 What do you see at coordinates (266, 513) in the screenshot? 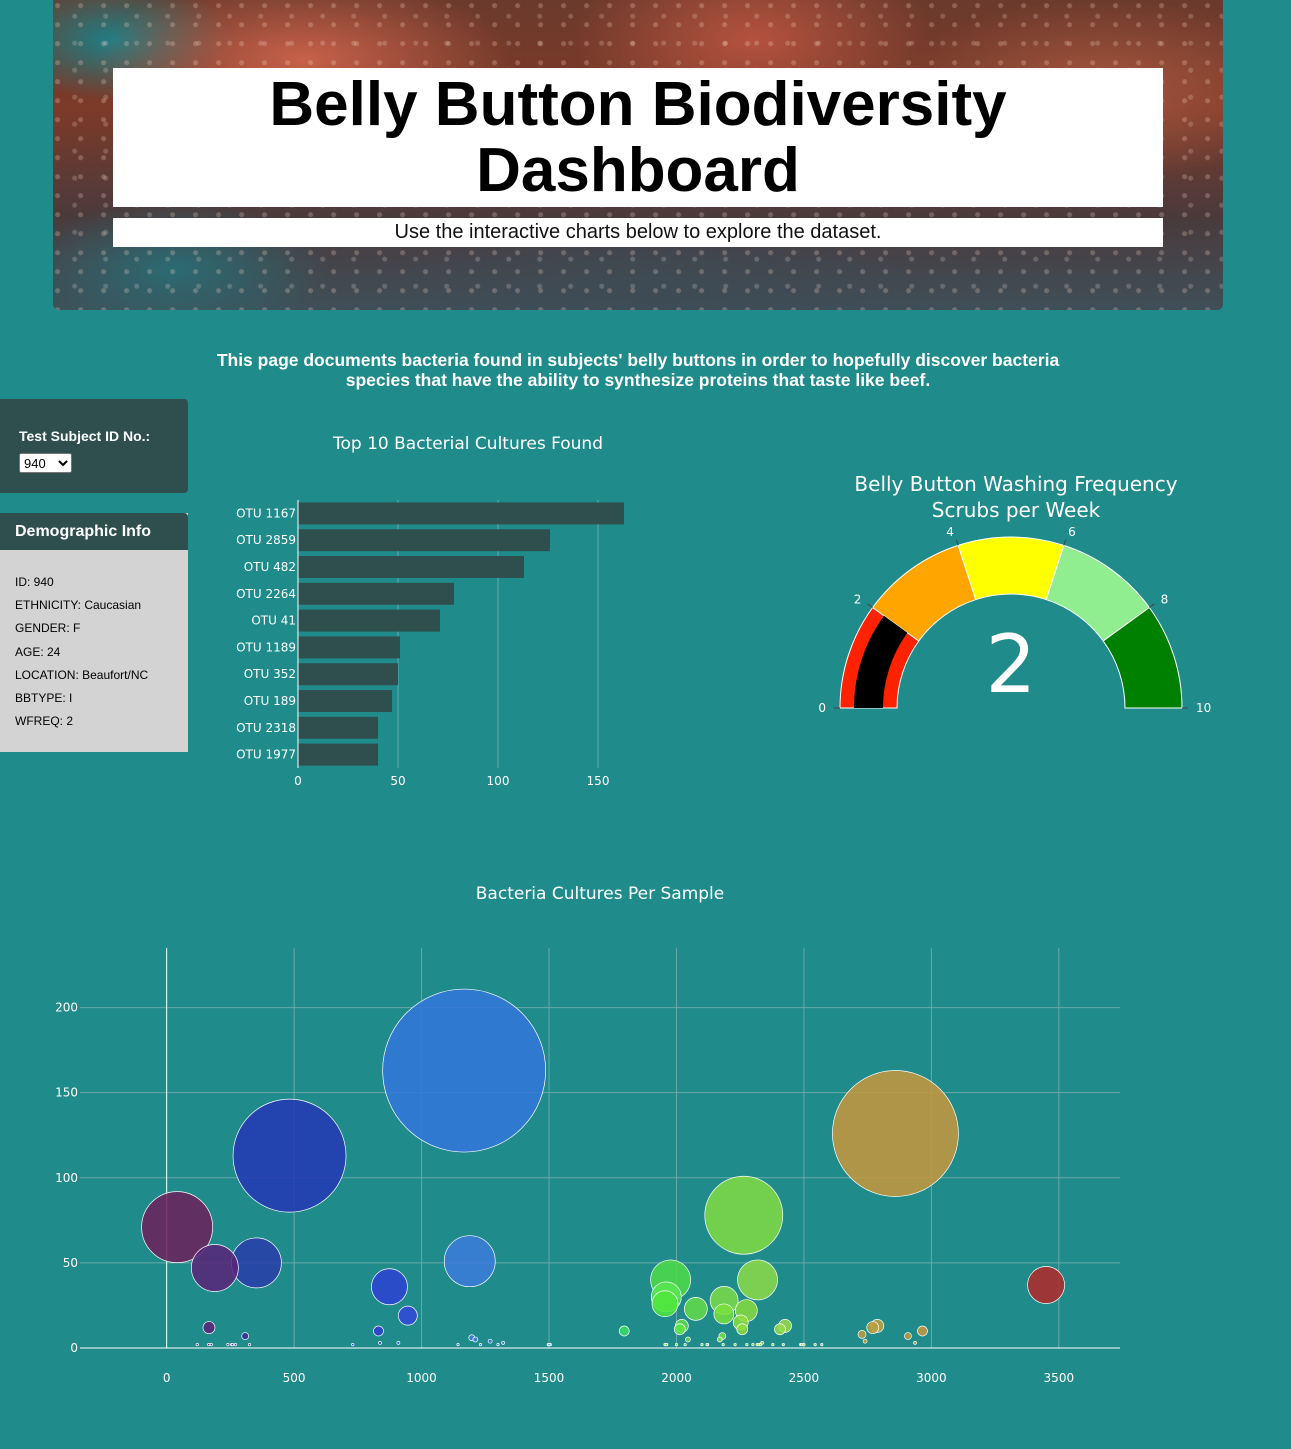
I see `bar-y-tick-label: OTU 1167` at bounding box center [266, 513].